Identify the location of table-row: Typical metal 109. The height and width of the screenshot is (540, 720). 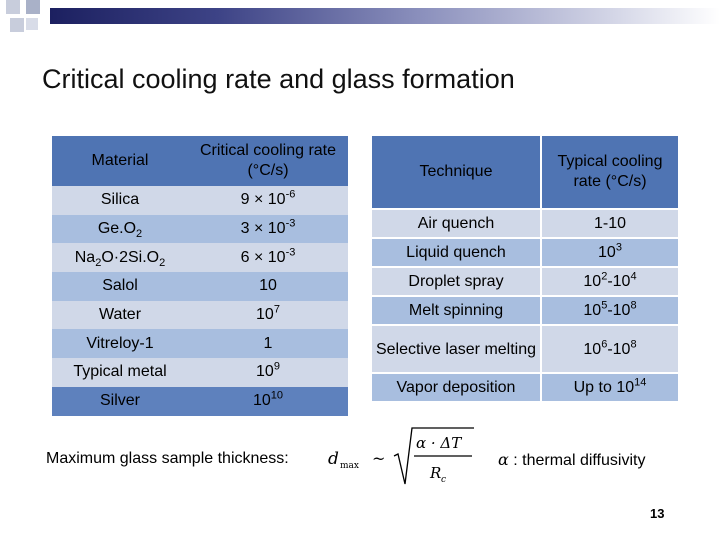
(200, 372).